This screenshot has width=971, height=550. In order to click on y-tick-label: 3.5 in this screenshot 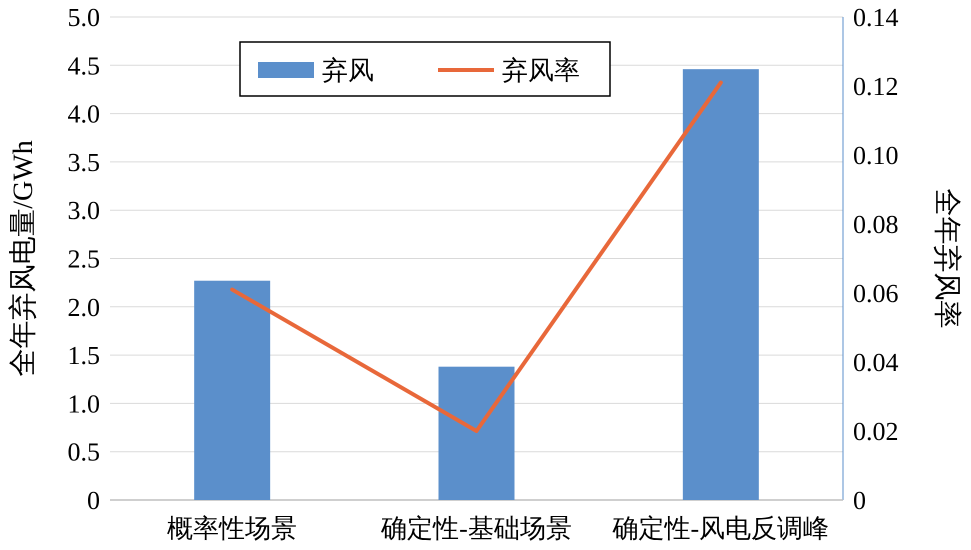, I will do `click(84, 162)`.